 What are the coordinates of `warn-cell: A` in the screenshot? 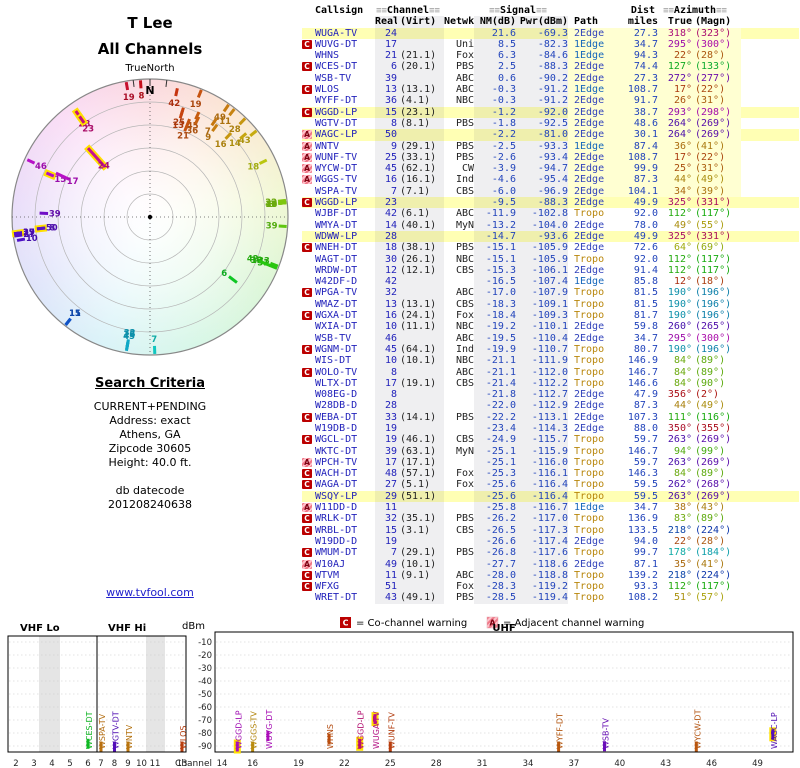 It's located at (308, 179).